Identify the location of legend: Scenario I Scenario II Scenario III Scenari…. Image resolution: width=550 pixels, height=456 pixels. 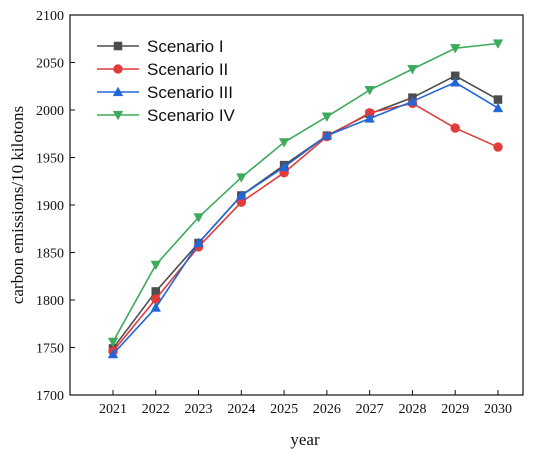
(166, 81).